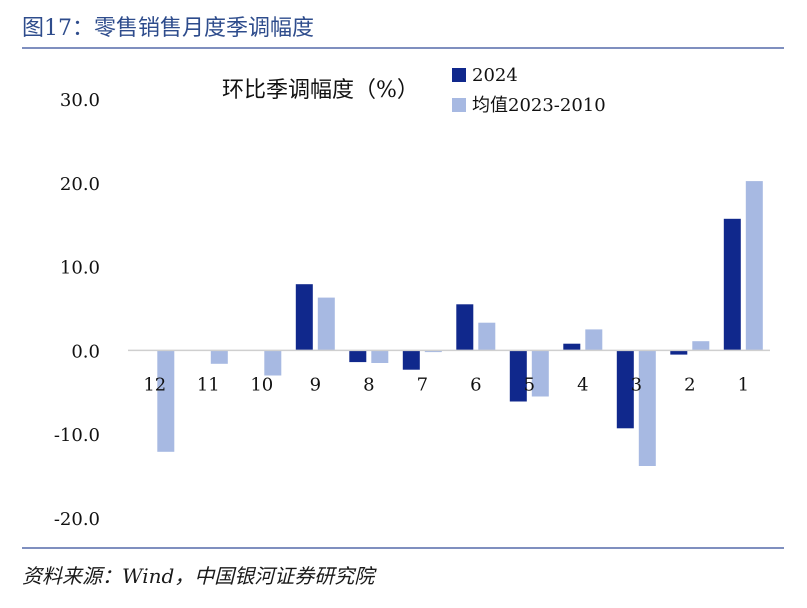  What do you see at coordinates (495, 75) in the screenshot?
I see `legend-label-2024: 2024` at bounding box center [495, 75].